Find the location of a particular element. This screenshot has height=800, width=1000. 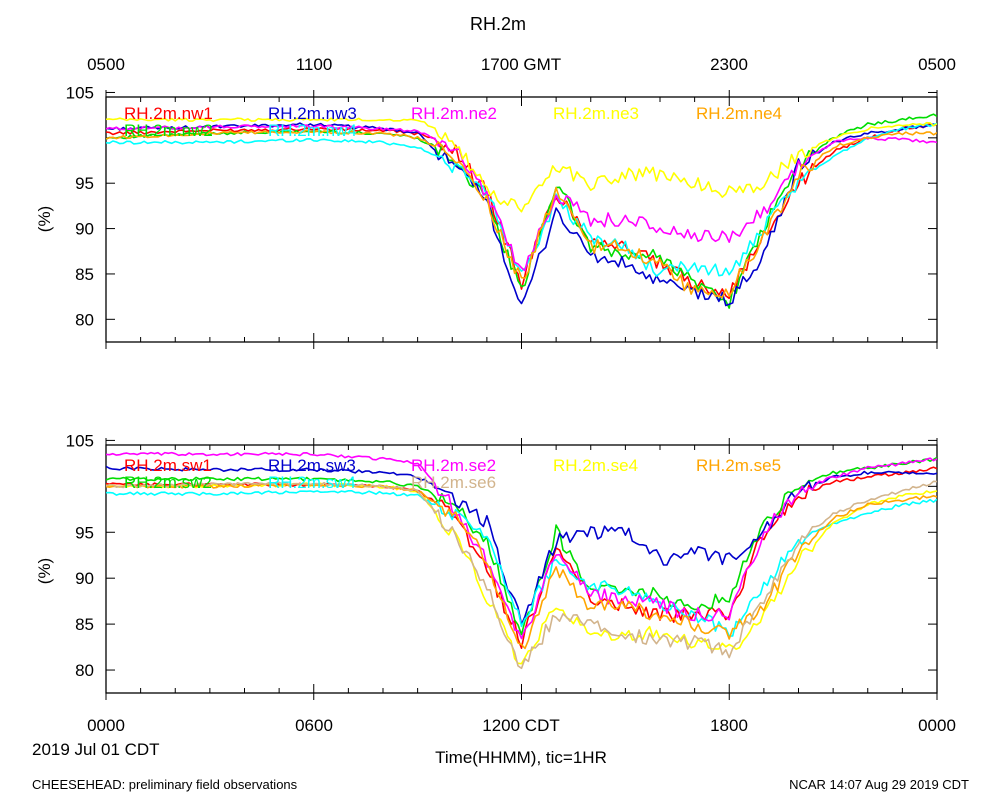

series-line is located at coordinates (521, 165).